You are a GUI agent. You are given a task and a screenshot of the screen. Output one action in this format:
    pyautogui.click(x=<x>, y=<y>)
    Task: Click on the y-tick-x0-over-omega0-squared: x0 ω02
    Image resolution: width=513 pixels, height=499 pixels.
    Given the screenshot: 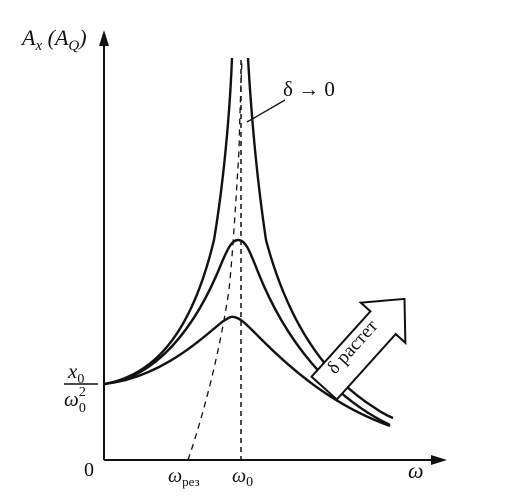 What is the action you would take?
    pyautogui.click(x=81, y=387)
    